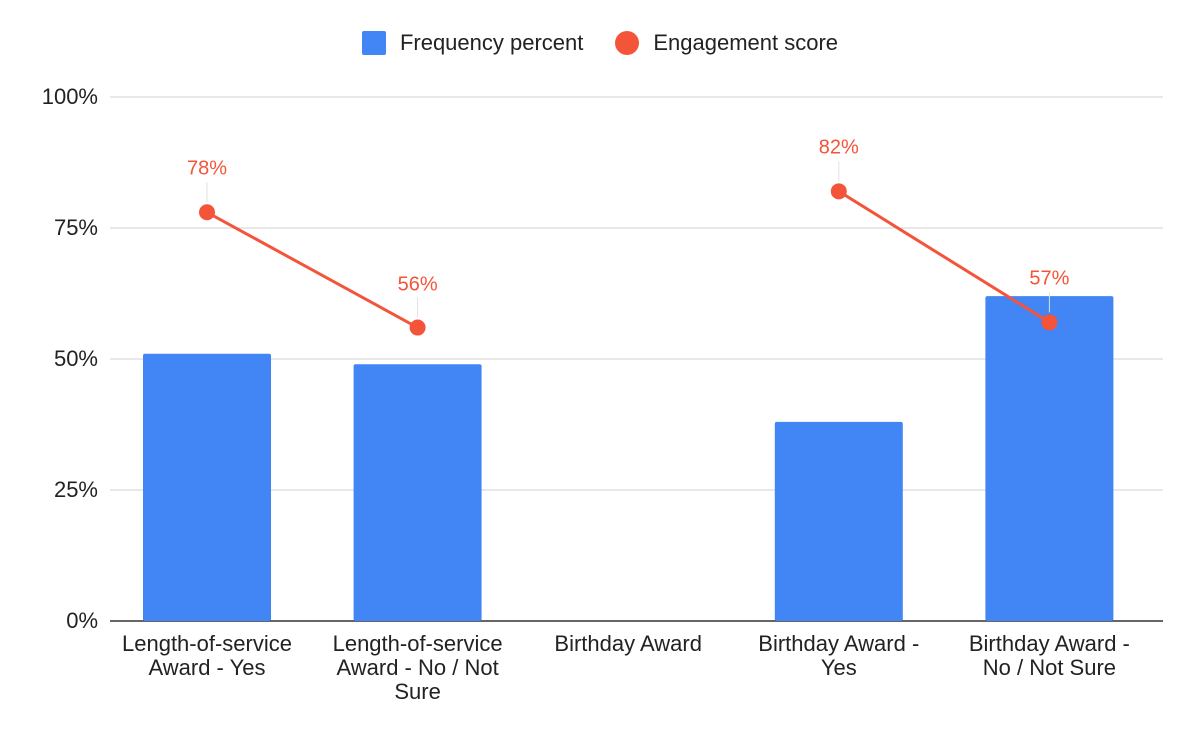 Image resolution: width=1200 pixels, height=742 pixels. What do you see at coordinates (491, 42) in the screenshot?
I see `legend-label-frequency: Frequency percent` at bounding box center [491, 42].